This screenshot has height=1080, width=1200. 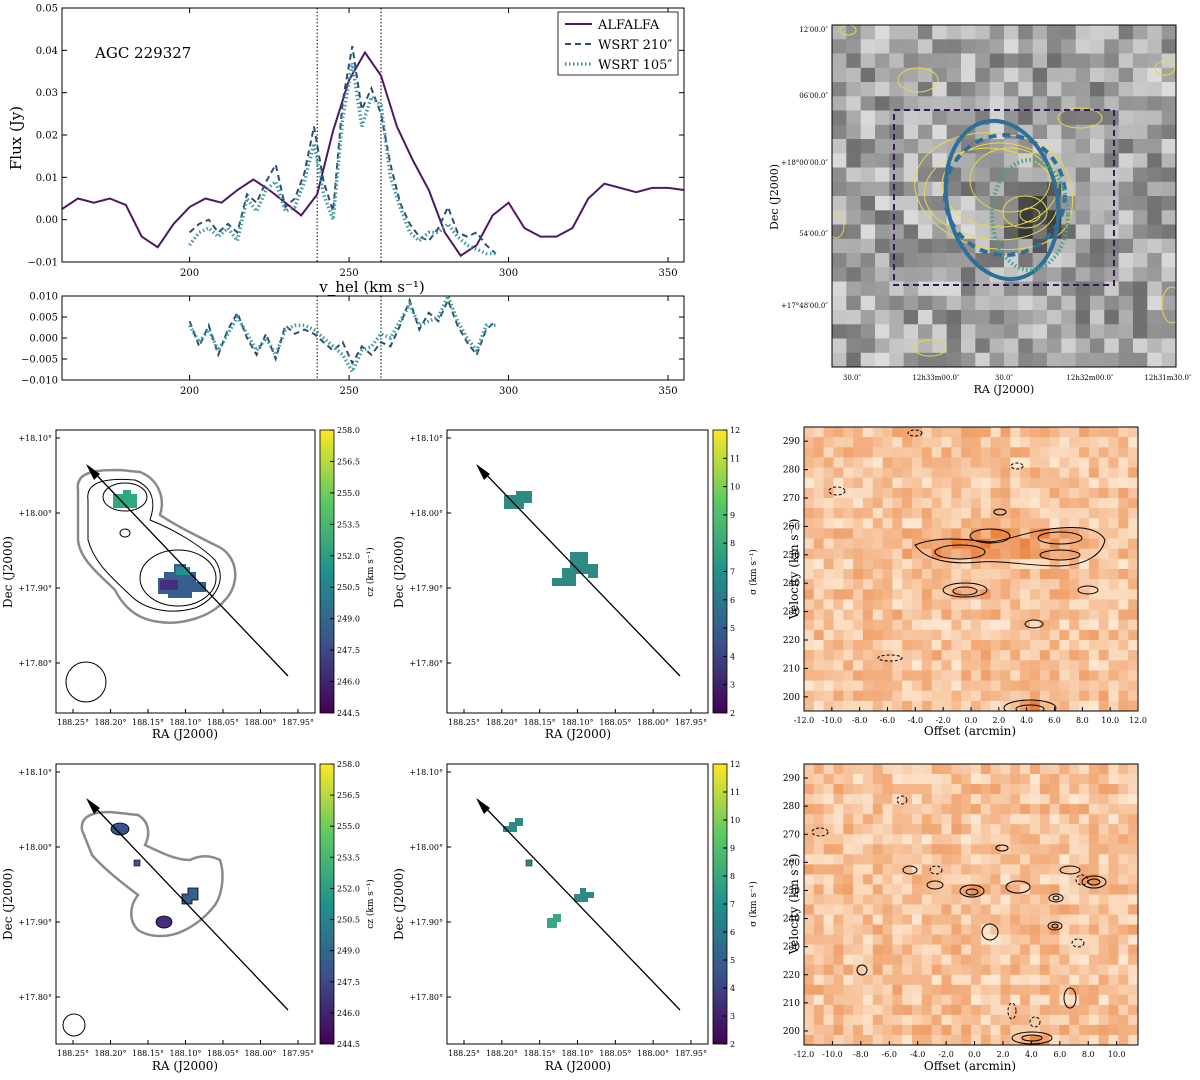 I want to click on colorbar-tick-label: 8, so click(x=732, y=876).